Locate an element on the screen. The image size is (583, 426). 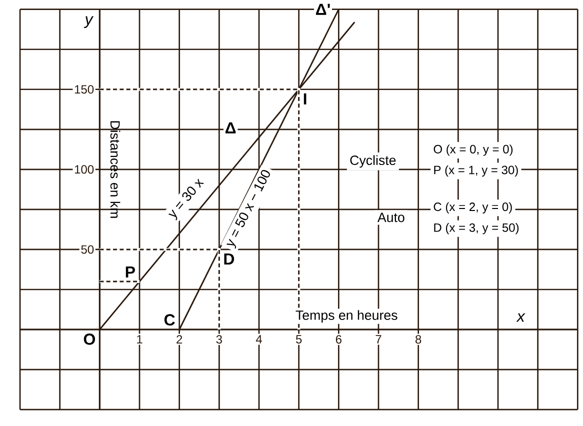
x-tick-label: 6 is located at coordinates (339, 339).